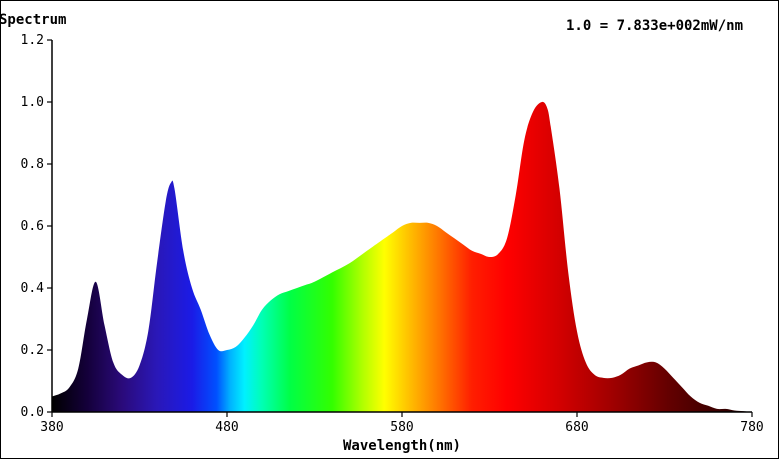 The width and height of the screenshot is (779, 459). I want to click on x-tick-label: 580, so click(401, 427).